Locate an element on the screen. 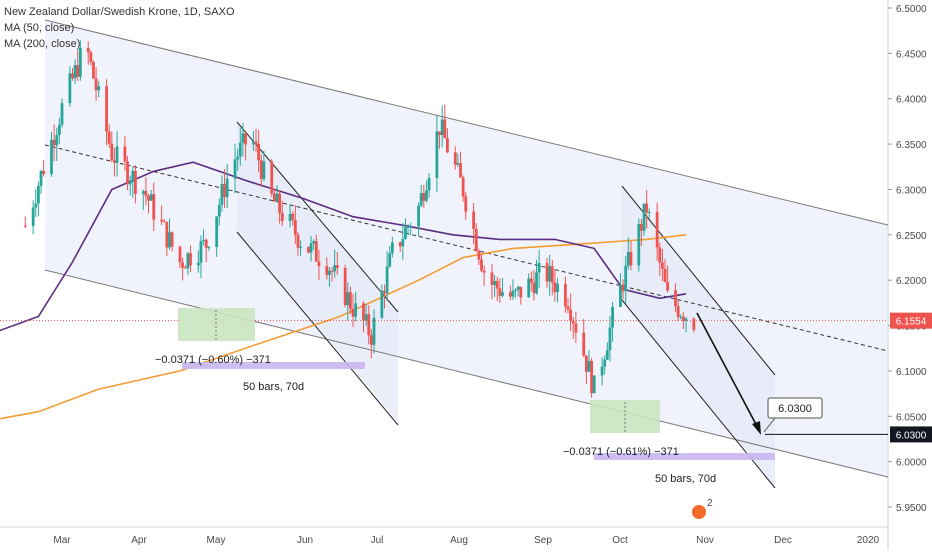 The height and width of the screenshot is (555, 932). x-tick-label: 2020 is located at coordinates (868, 540).